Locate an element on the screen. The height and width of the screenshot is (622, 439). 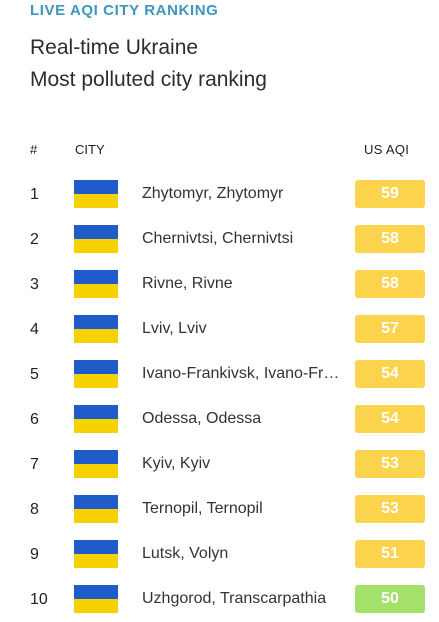
city-name-link: Rivne, Rivne is located at coordinates (187, 283).